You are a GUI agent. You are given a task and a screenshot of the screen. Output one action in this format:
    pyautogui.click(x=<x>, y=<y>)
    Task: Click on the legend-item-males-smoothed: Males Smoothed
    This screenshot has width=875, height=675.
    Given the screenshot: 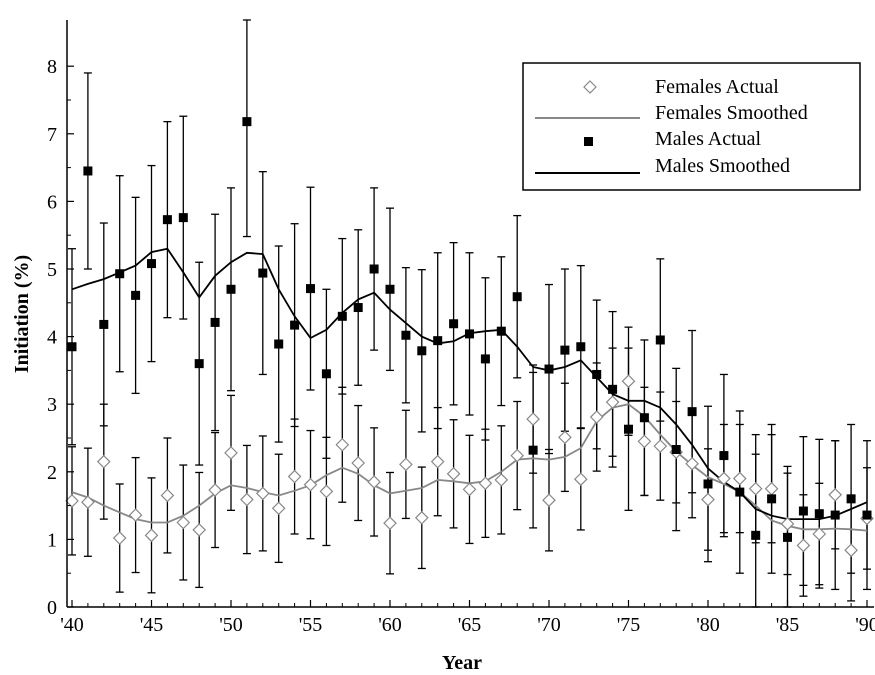 What is the action you would take?
    pyautogui.click(x=662, y=166)
    